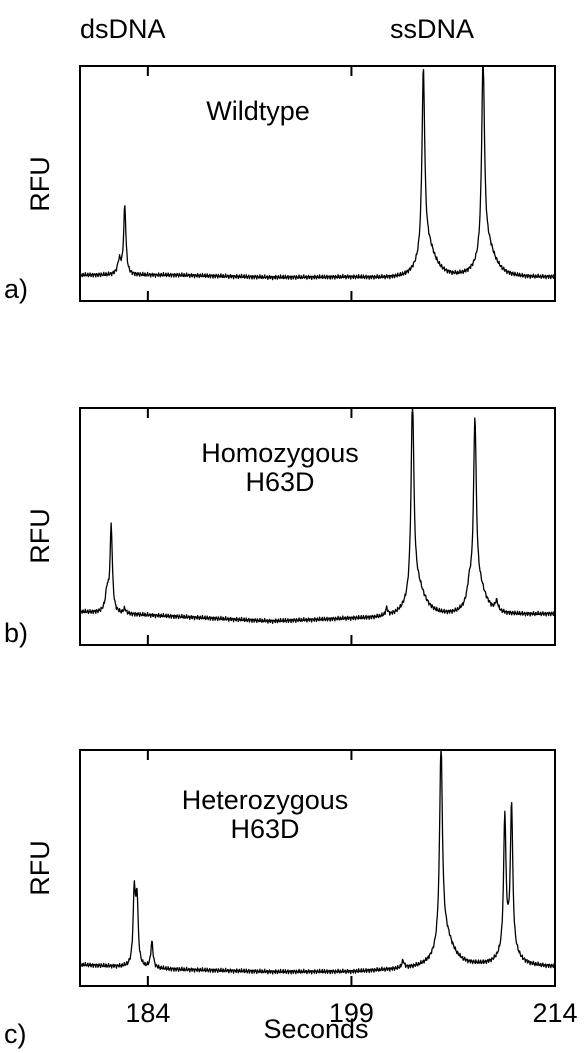  What do you see at coordinates (123, 29) in the screenshot?
I see `header-dsdna-label: dsDNA` at bounding box center [123, 29].